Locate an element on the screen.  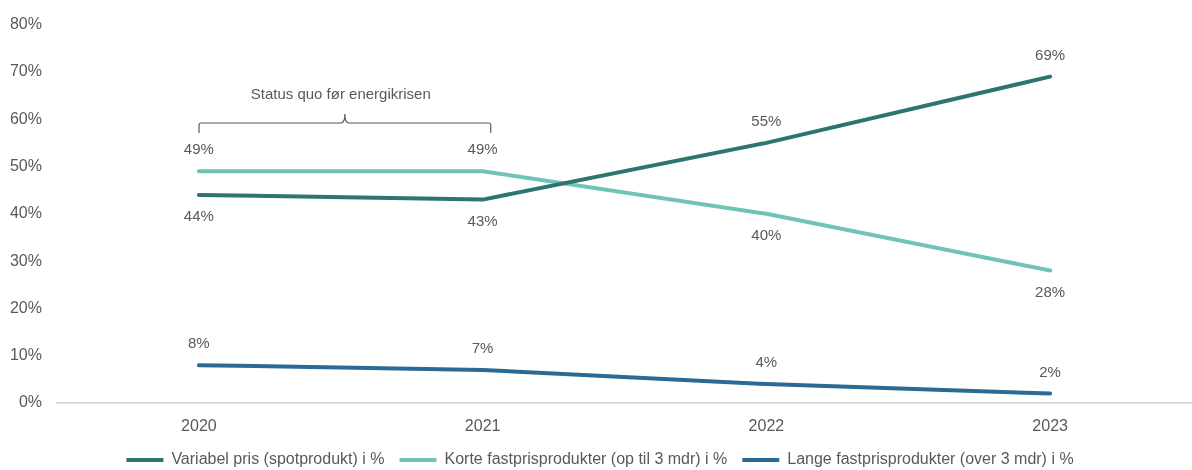
data-label: 7% is located at coordinates (482, 348).